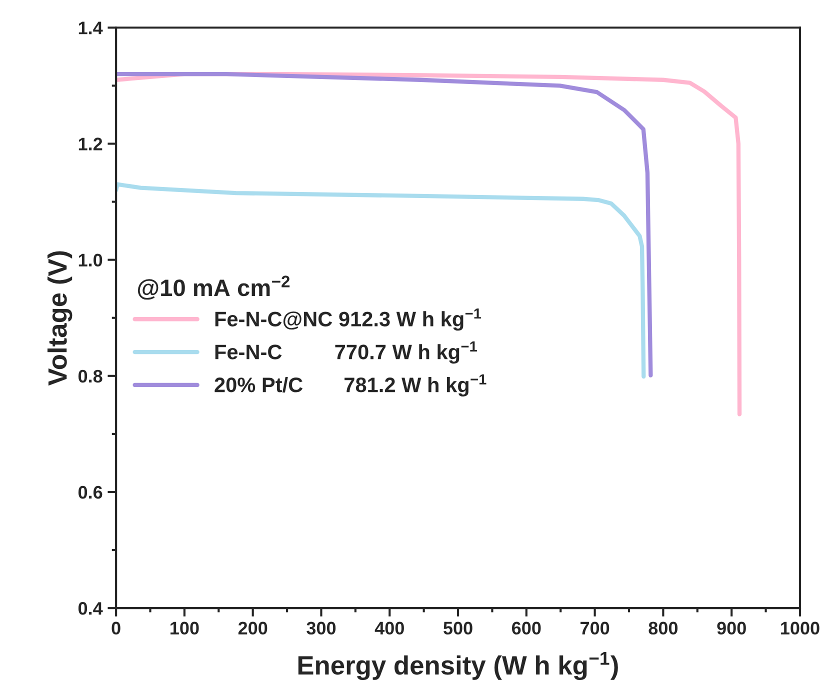 This screenshot has height=691, width=829. Describe the element at coordinates (526, 628) in the screenshot. I see `x-tick-label: 600` at that location.